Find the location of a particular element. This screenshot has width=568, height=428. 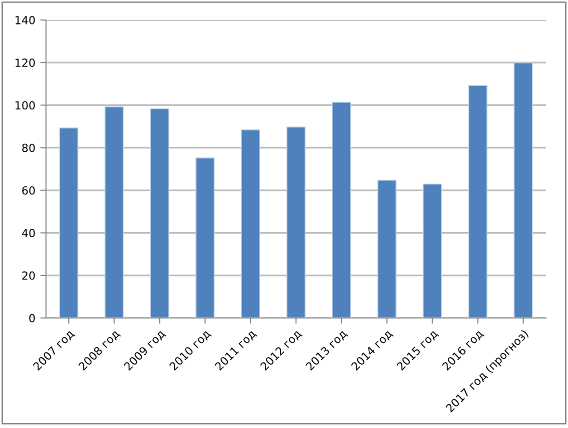

y-tick-label: 140 is located at coordinates (25, 20).